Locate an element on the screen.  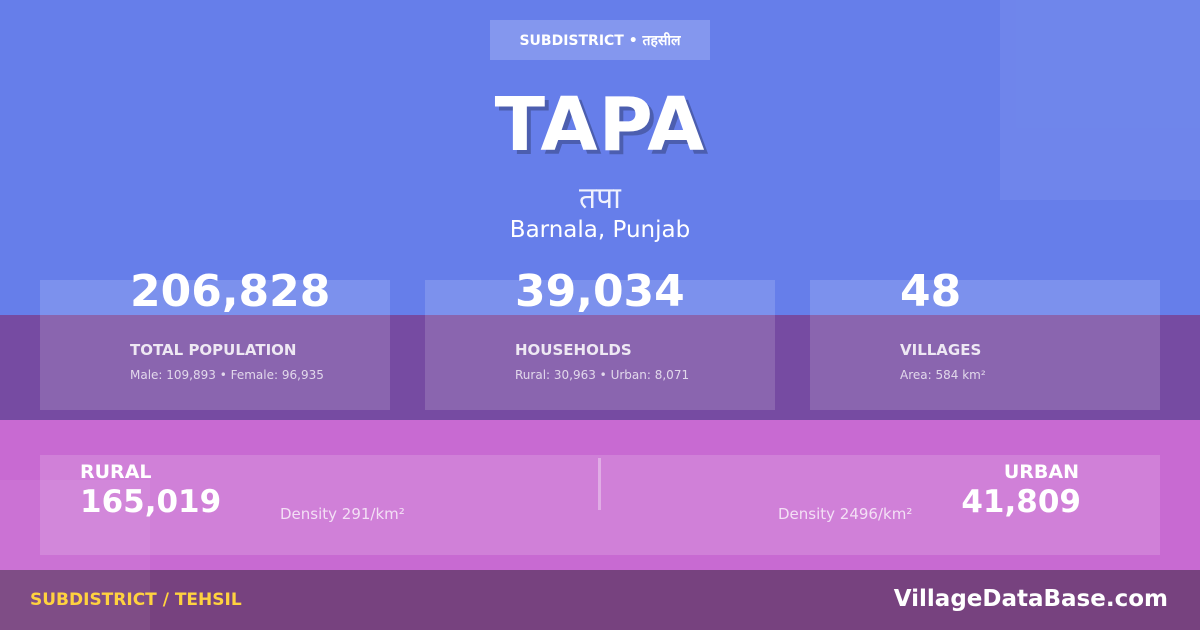
stat-value: 206,828 is located at coordinates (230, 291).